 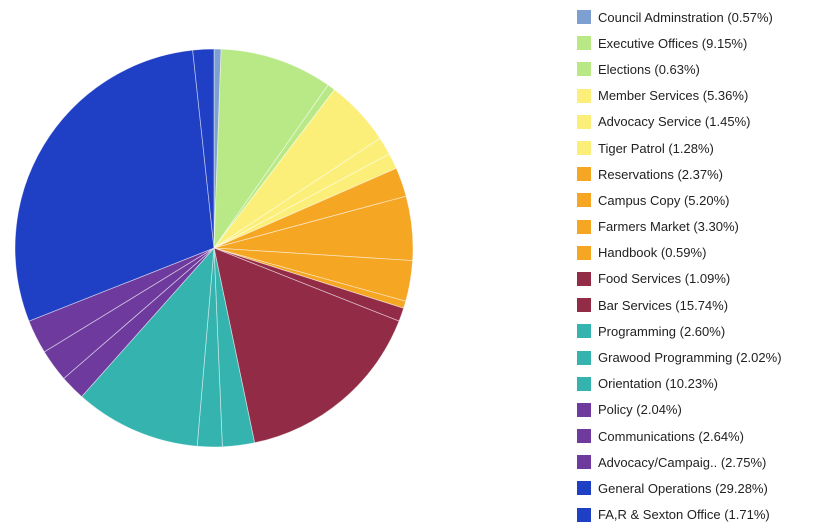 What do you see at coordinates (652, 253) in the screenshot?
I see `legend-label: Handbook (0.59%)` at bounding box center [652, 253].